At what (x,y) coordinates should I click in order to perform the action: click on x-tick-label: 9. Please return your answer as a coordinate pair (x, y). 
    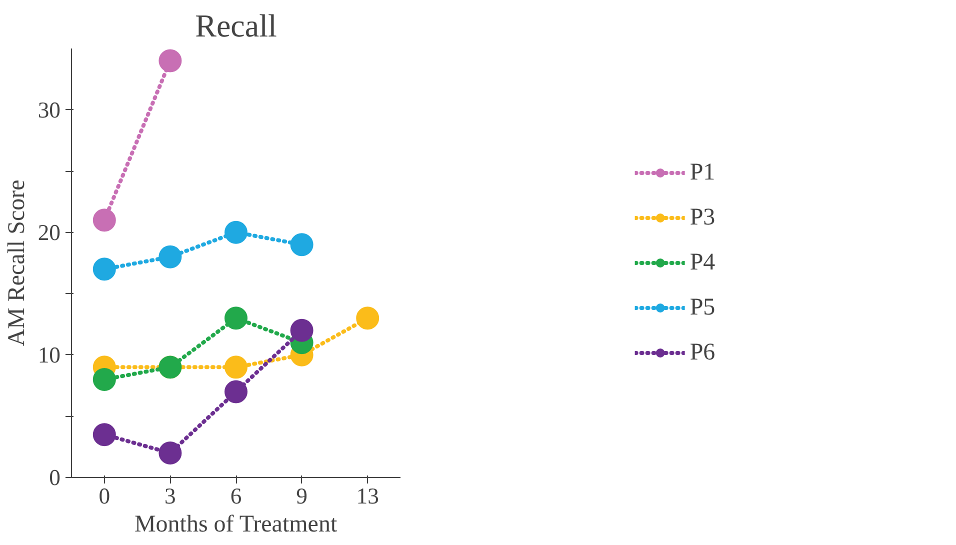
    Looking at the image, I should click on (302, 496).